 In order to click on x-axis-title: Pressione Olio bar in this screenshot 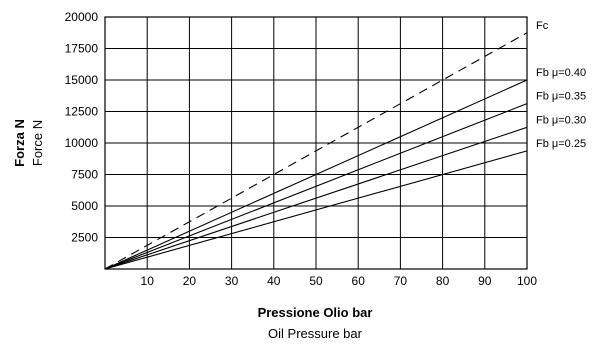, I will do `click(315, 312)`.